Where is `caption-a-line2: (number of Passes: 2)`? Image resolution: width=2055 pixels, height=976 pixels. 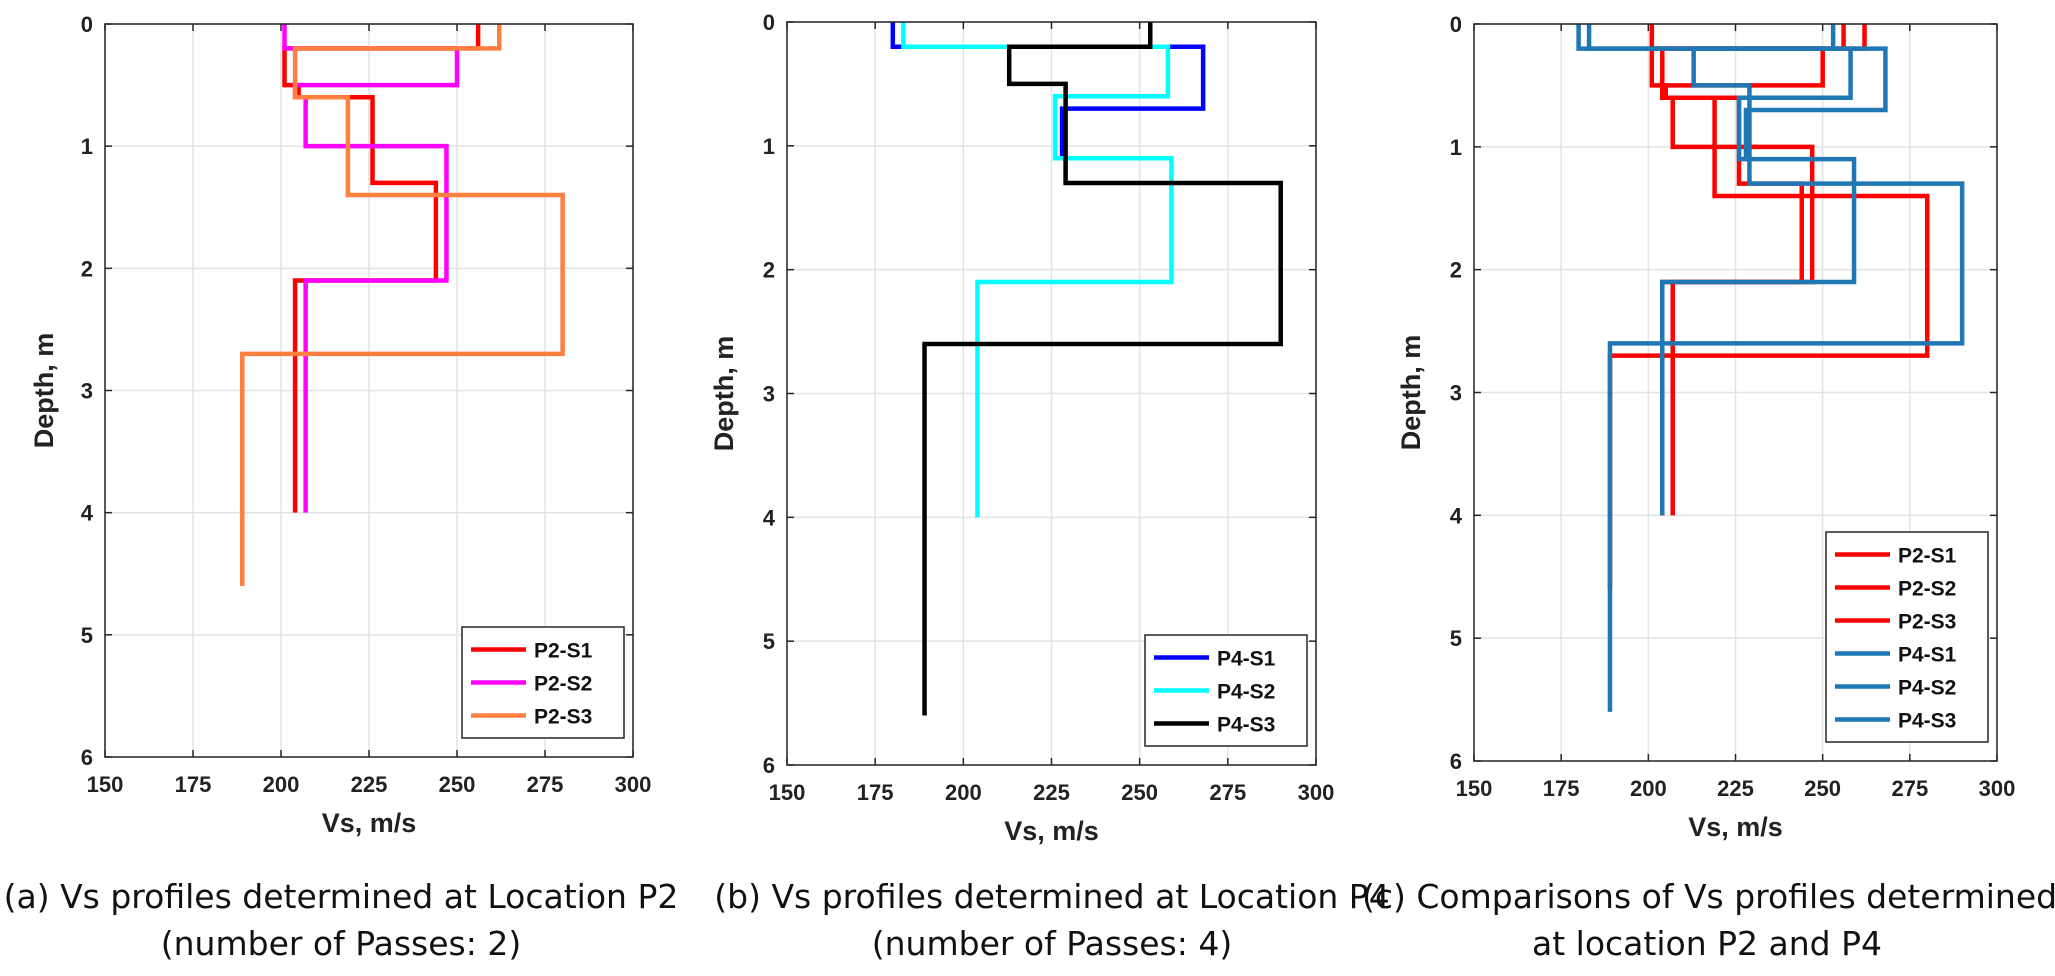 caption-a-line2: (number of Passes: 2) is located at coordinates (341, 943).